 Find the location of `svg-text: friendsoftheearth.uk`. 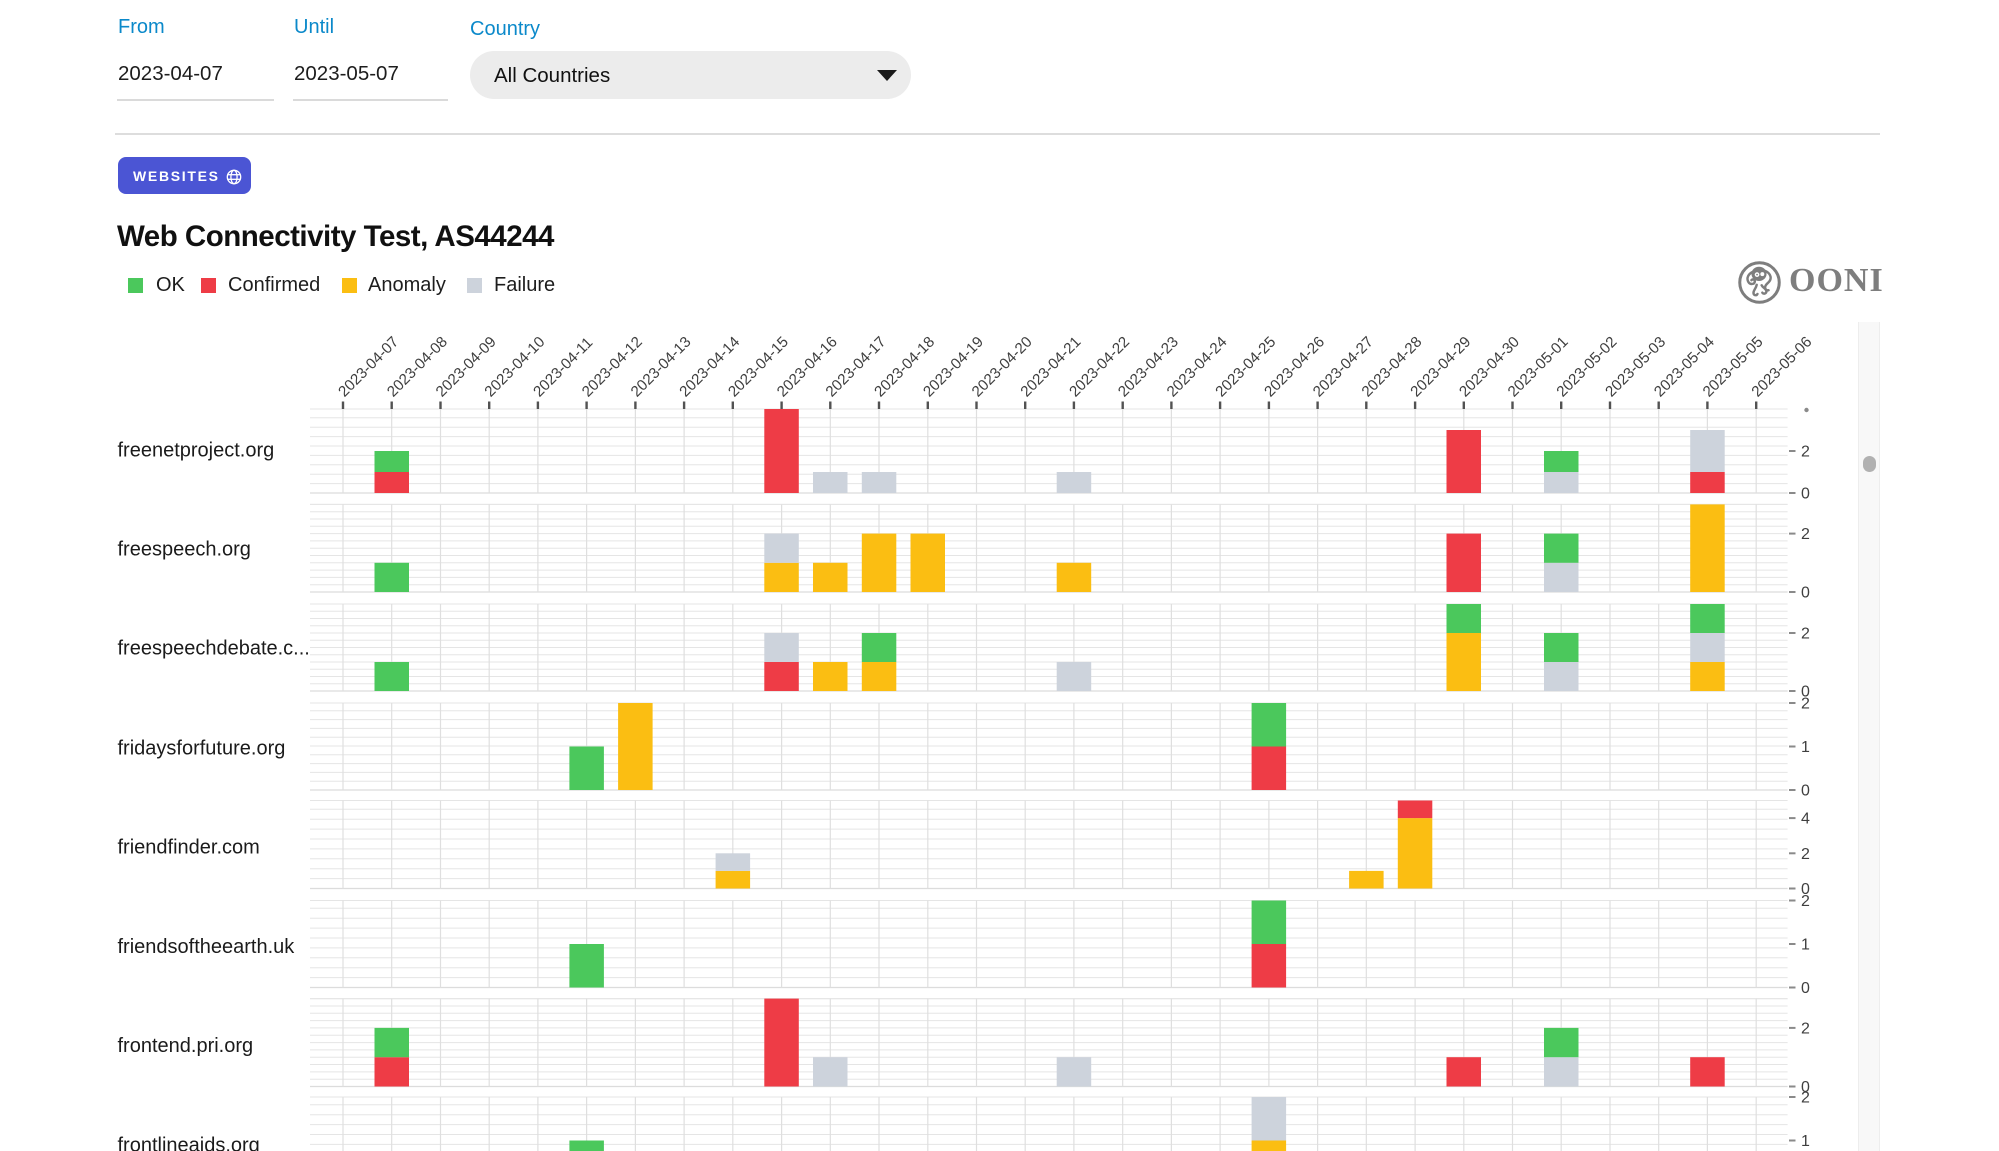

svg-text: friendsoftheearth.uk is located at coordinates (207, 947).